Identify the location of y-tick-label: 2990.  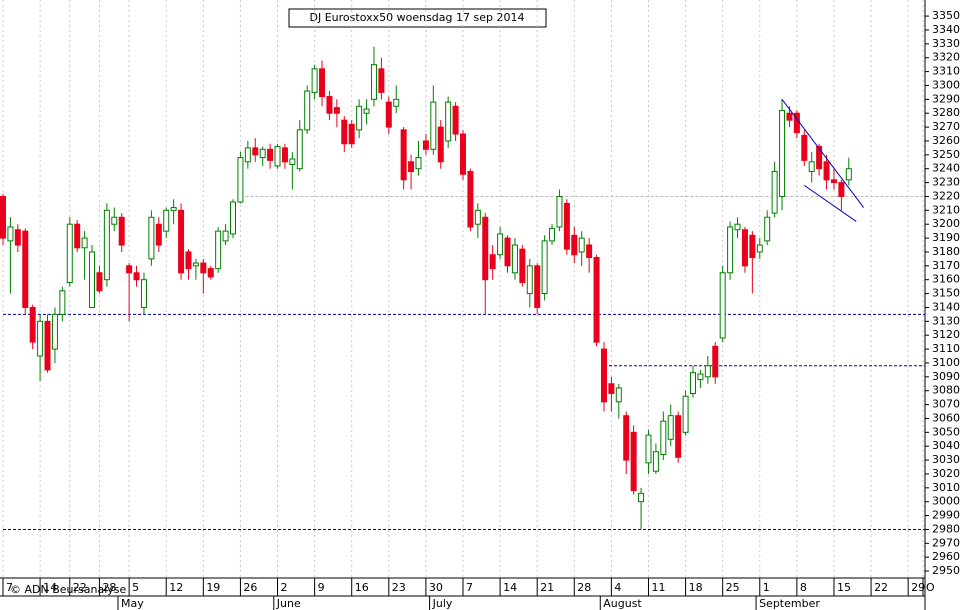
(946, 515).